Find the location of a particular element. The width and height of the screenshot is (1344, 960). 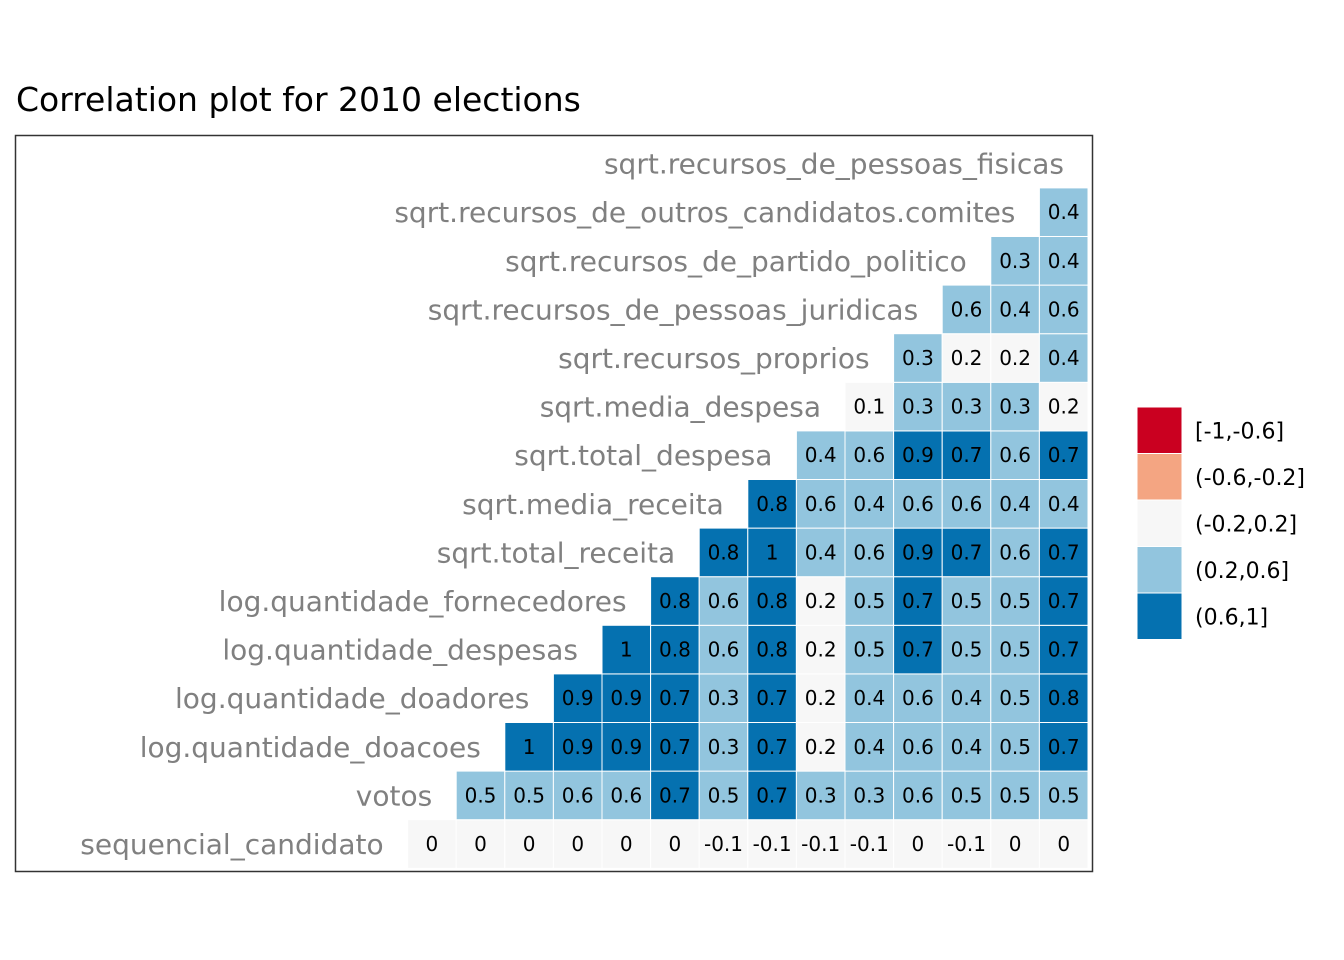

legend-label: [-1,-0.6] is located at coordinates (1239, 431).